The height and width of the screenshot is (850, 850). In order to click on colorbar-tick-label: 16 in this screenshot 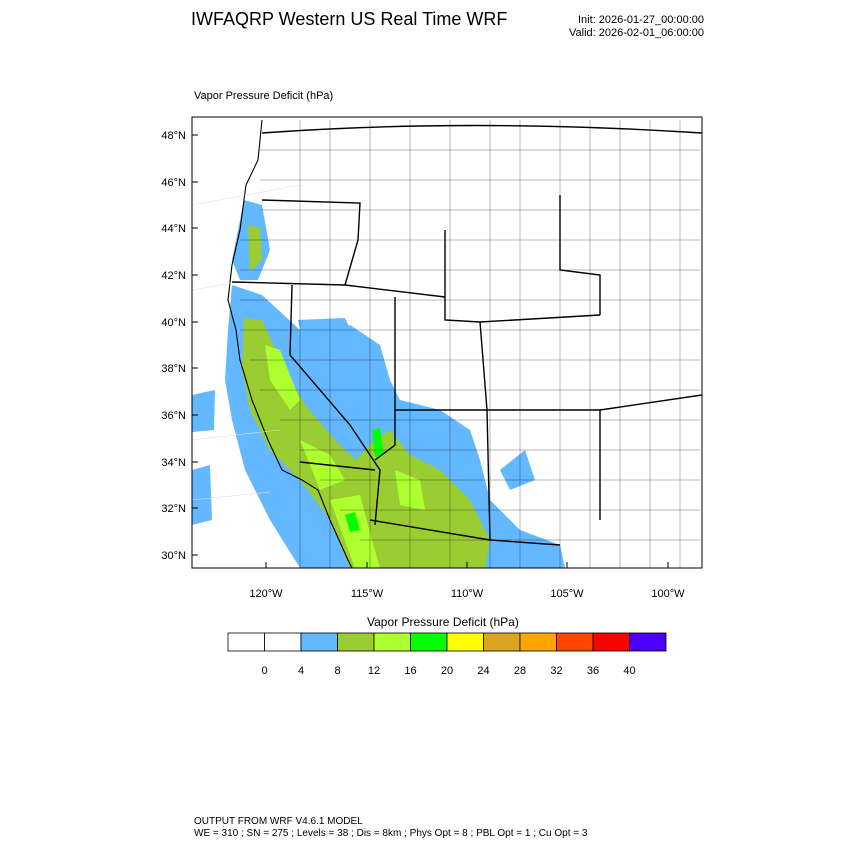, I will do `click(410, 671)`.